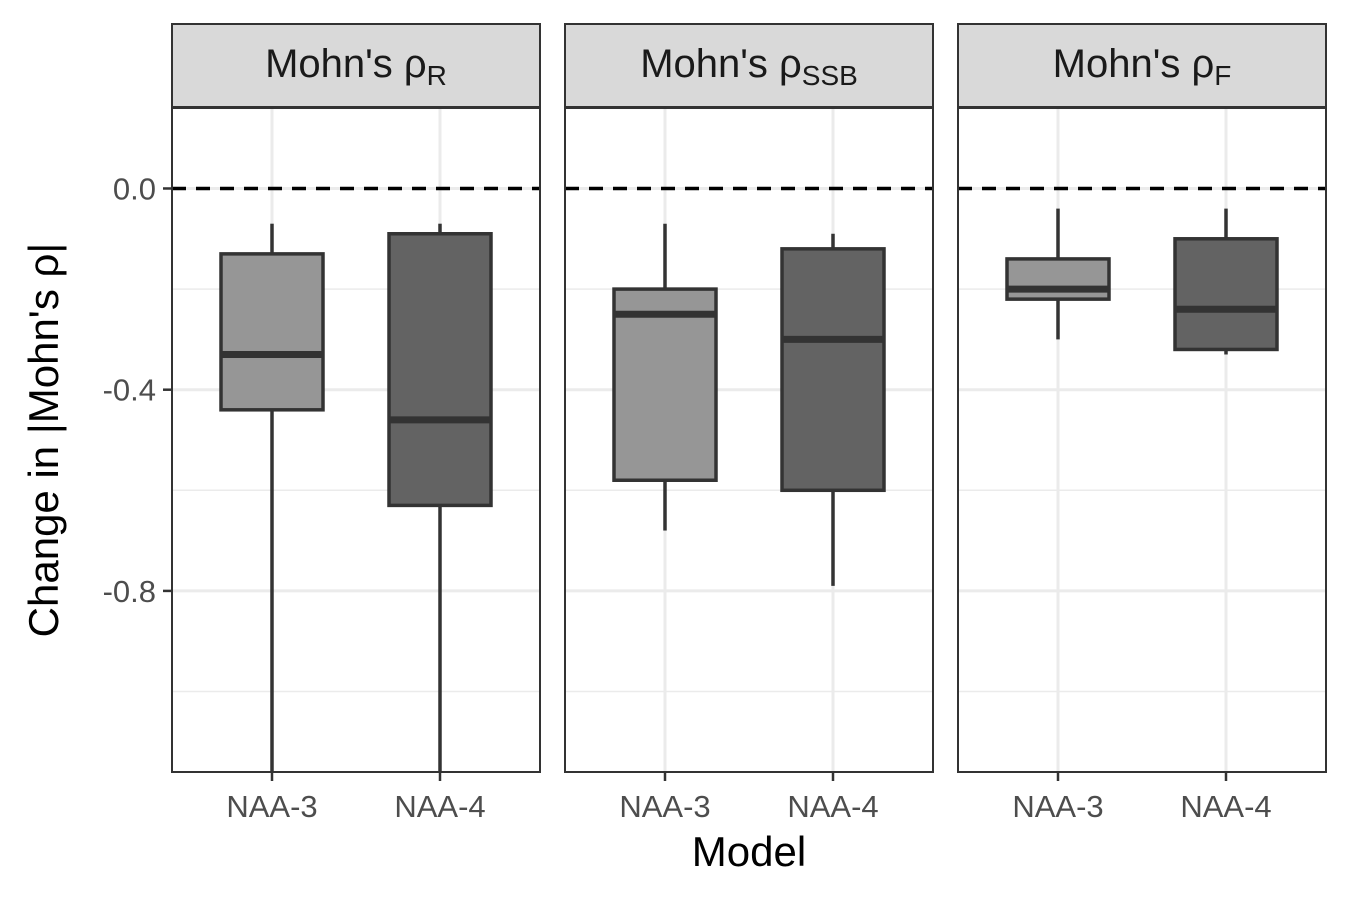 The width and height of the screenshot is (1350, 900). What do you see at coordinates (129, 591) in the screenshot?
I see `y-tick-label: -0.8` at bounding box center [129, 591].